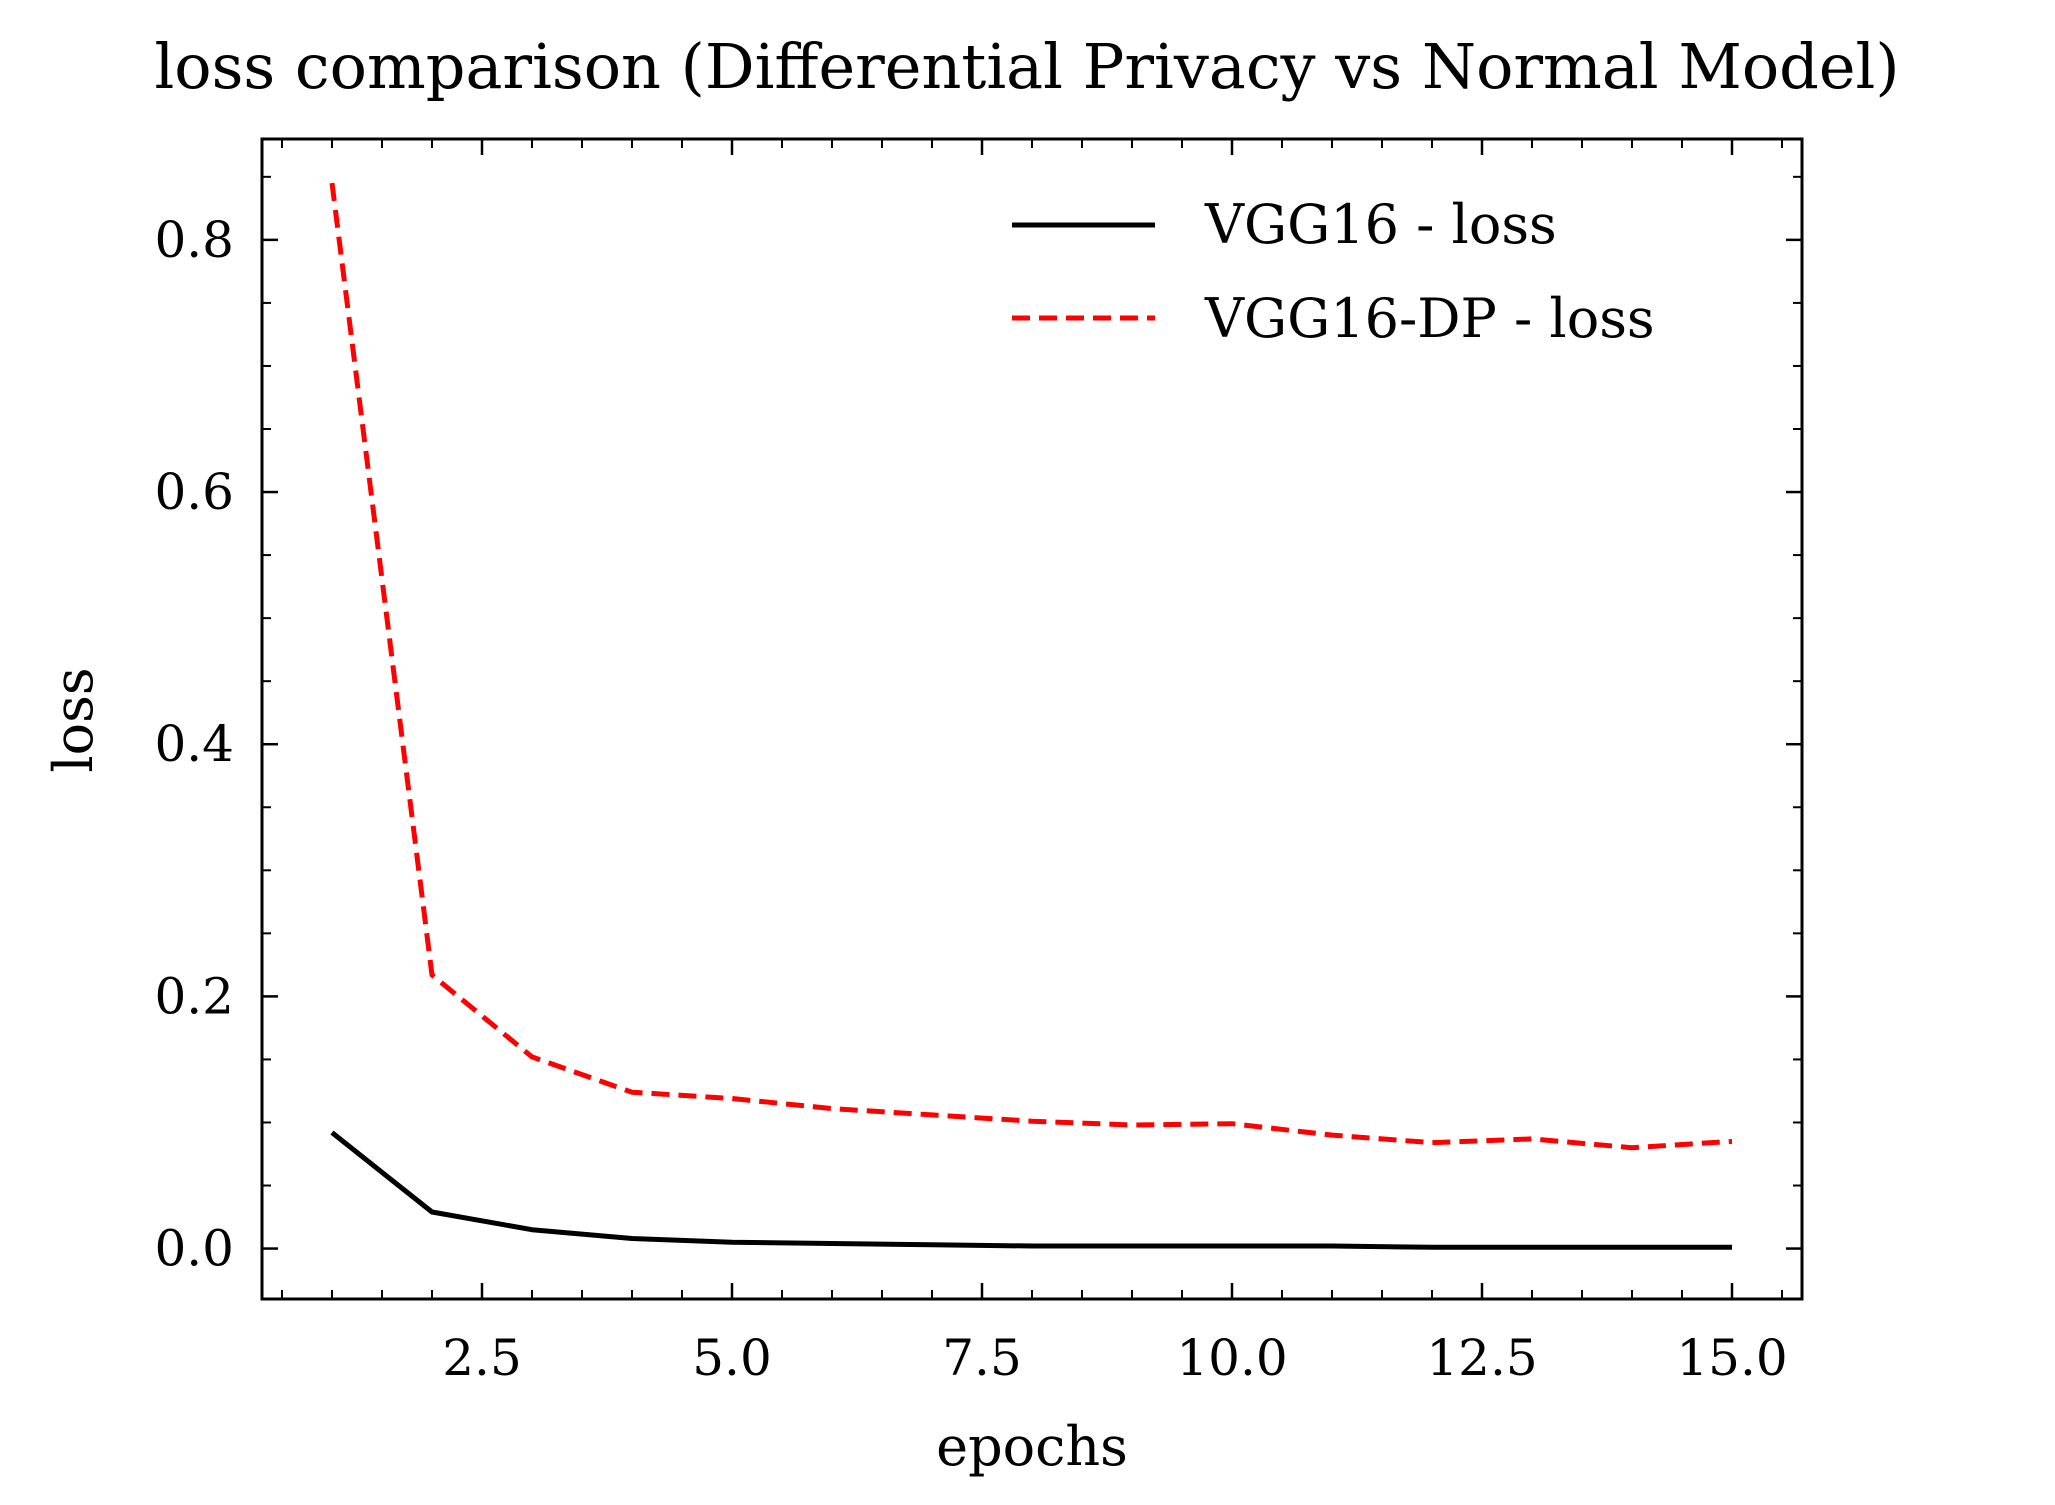  I want to click on x-tick-label: 12.5, so click(1481, 1358).